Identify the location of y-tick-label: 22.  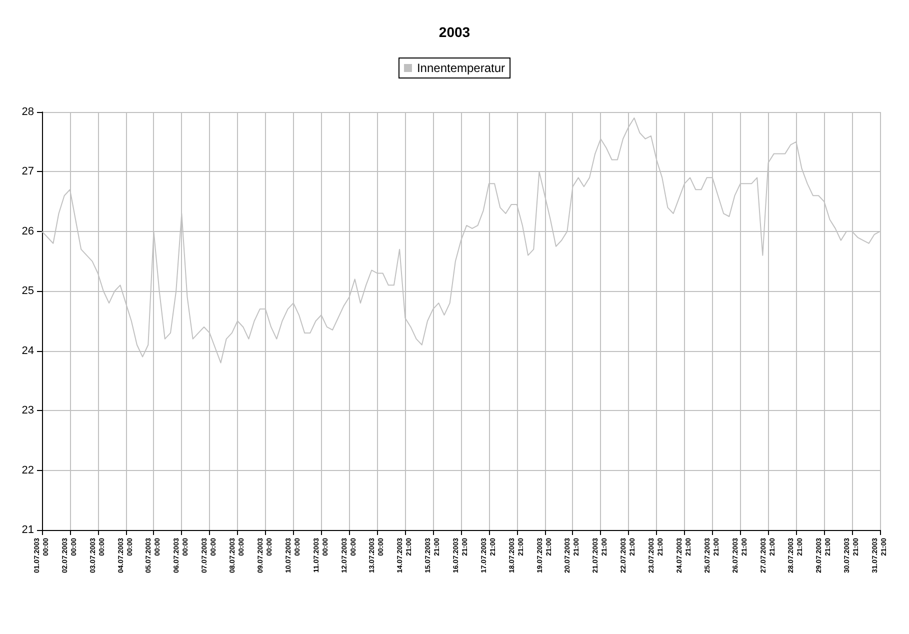
(28, 470).